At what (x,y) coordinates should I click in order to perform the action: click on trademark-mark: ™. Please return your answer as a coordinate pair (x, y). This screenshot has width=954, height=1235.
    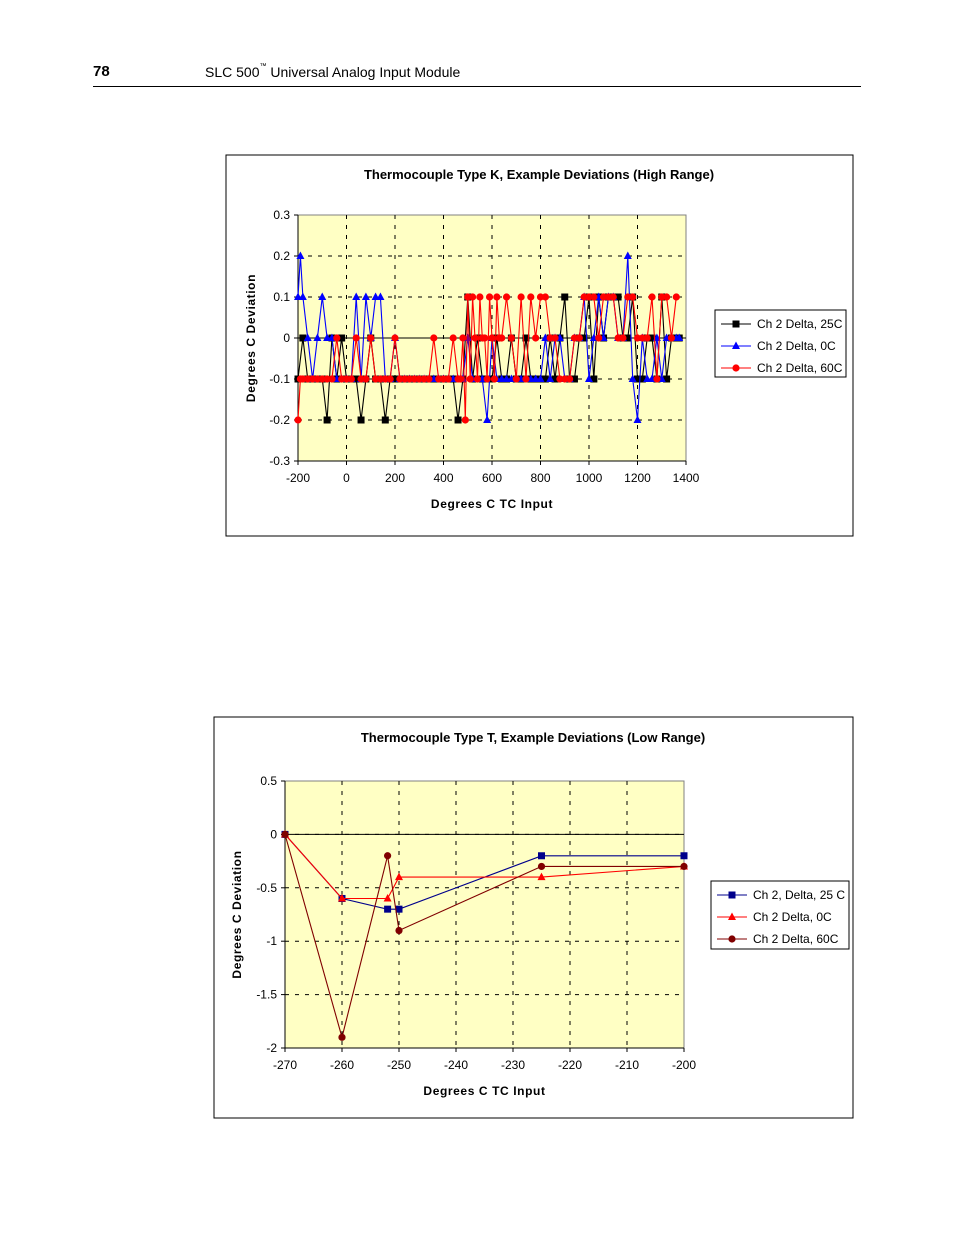
    Looking at the image, I should click on (263, 66).